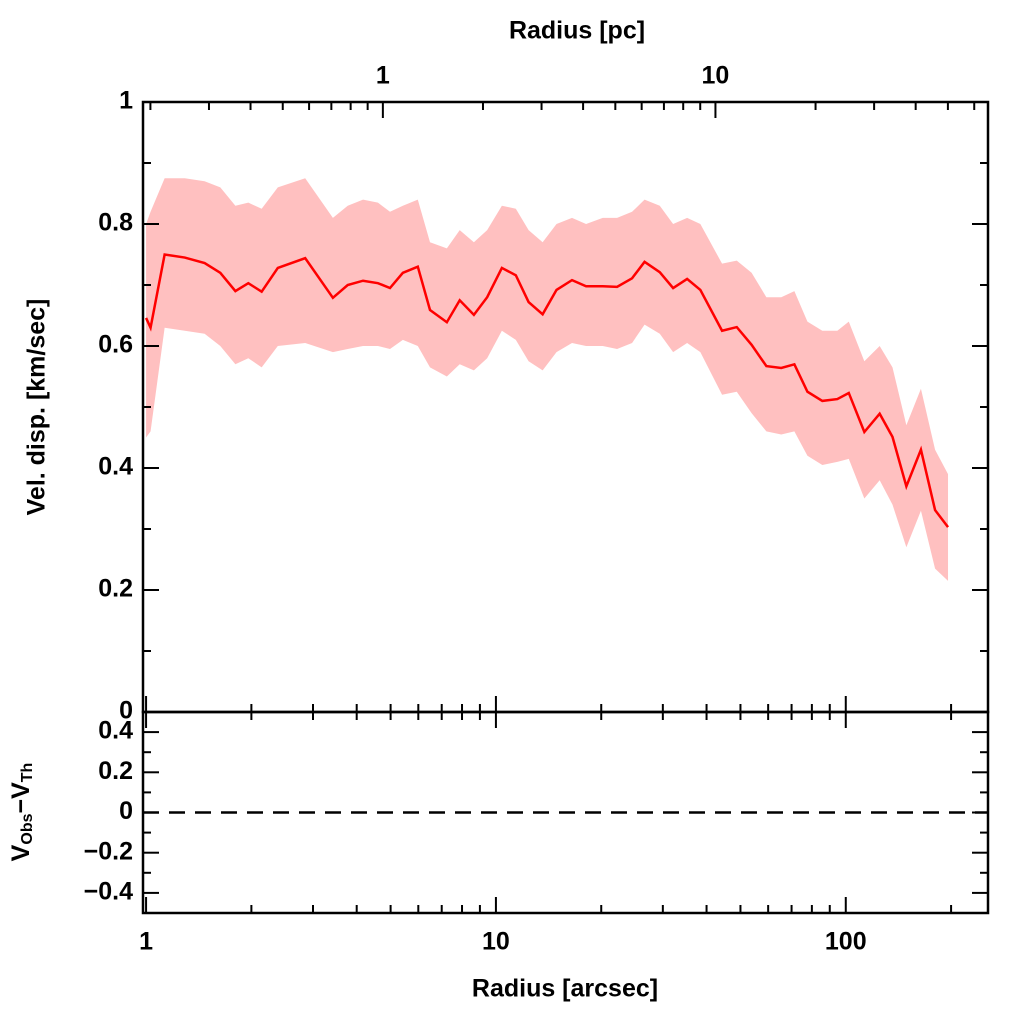 This screenshot has width=1024, height=1024. What do you see at coordinates (846, 942) in the screenshot?
I see `x-tick-label: 100` at bounding box center [846, 942].